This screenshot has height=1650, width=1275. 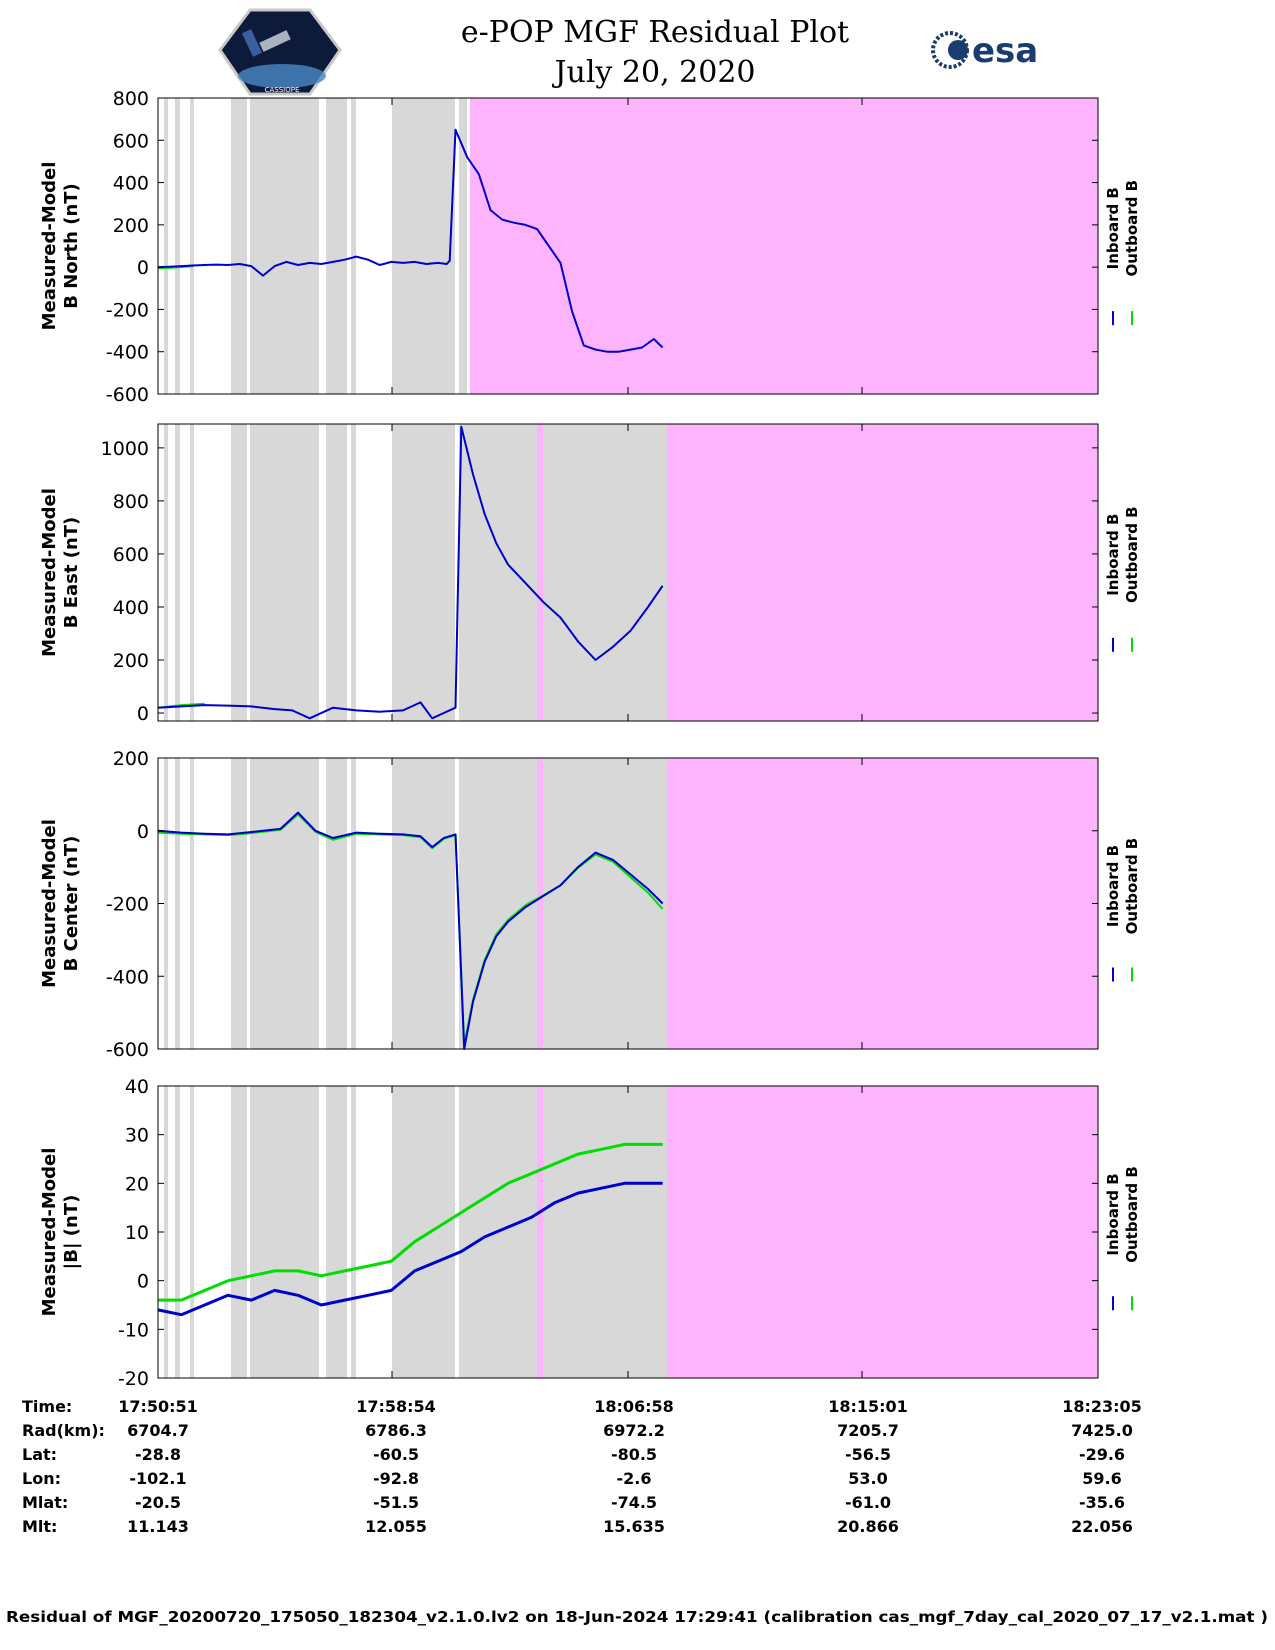 What do you see at coordinates (137, 1136) in the screenshot?
I see `y-tick-label: 30` at bounding box center [137, 1136].